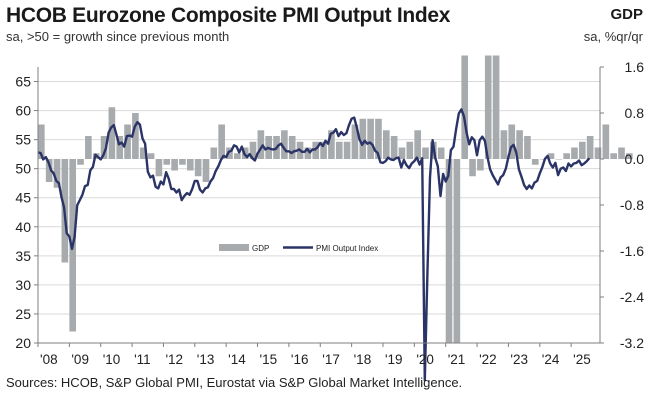 Image resolution: width=651 pixels, height=407 pixels. What do you see at coordinates (23, 198) in the screenshot?
I see `left-tick-label: 45` at bounding box center [23, 198].